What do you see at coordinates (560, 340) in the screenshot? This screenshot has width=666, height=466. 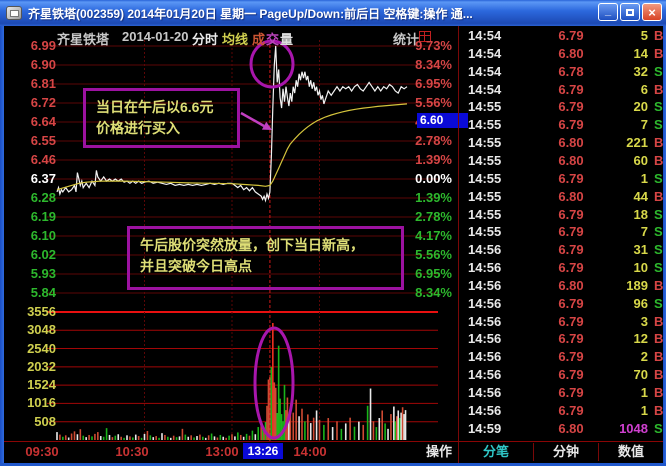 I see `tick-row: 14:56 6.79 12 B` at bounding box center [560, 340].